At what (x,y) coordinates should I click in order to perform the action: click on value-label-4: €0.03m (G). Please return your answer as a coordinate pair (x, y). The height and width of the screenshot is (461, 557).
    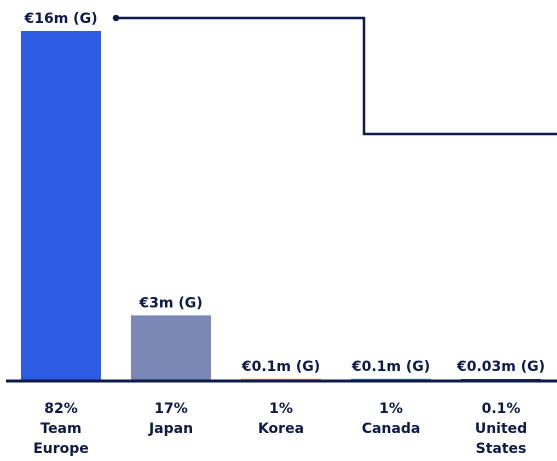
    Looking at the image, I should click on (500, 367).